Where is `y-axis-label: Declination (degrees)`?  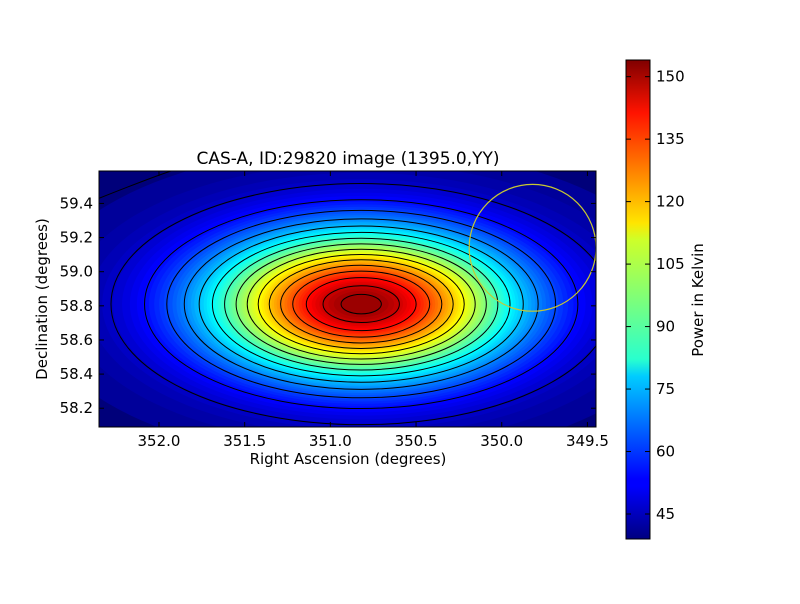
y-axis-label: Declination (degrees) is located at coordinates (42, 299).